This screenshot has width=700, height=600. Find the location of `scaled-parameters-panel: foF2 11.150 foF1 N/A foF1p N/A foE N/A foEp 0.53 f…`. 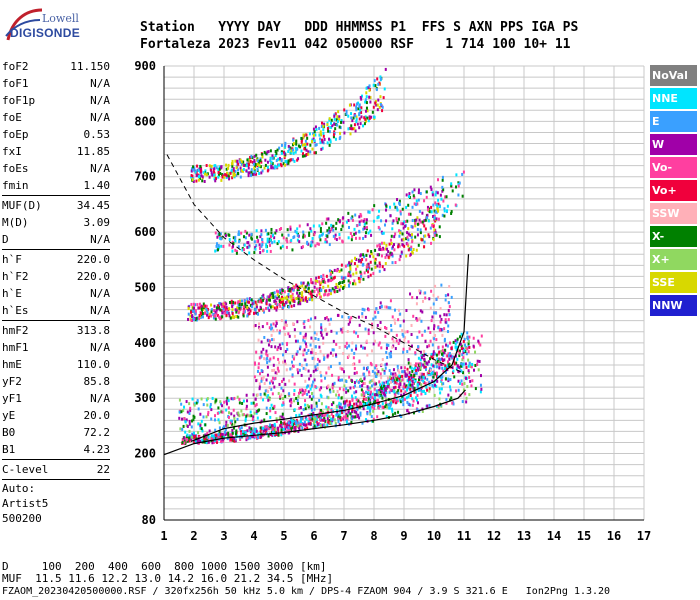

scaled-parameters-panel: foF2 11.150 foF1 N/A foF1p N/A foE N/A foEp 0.53 f… is located at coordinates (56, 292).